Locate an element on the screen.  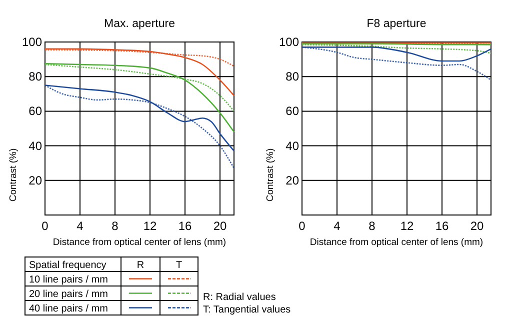
legend-label: 10 line pairs / mm is located at coordinates (68, 280).